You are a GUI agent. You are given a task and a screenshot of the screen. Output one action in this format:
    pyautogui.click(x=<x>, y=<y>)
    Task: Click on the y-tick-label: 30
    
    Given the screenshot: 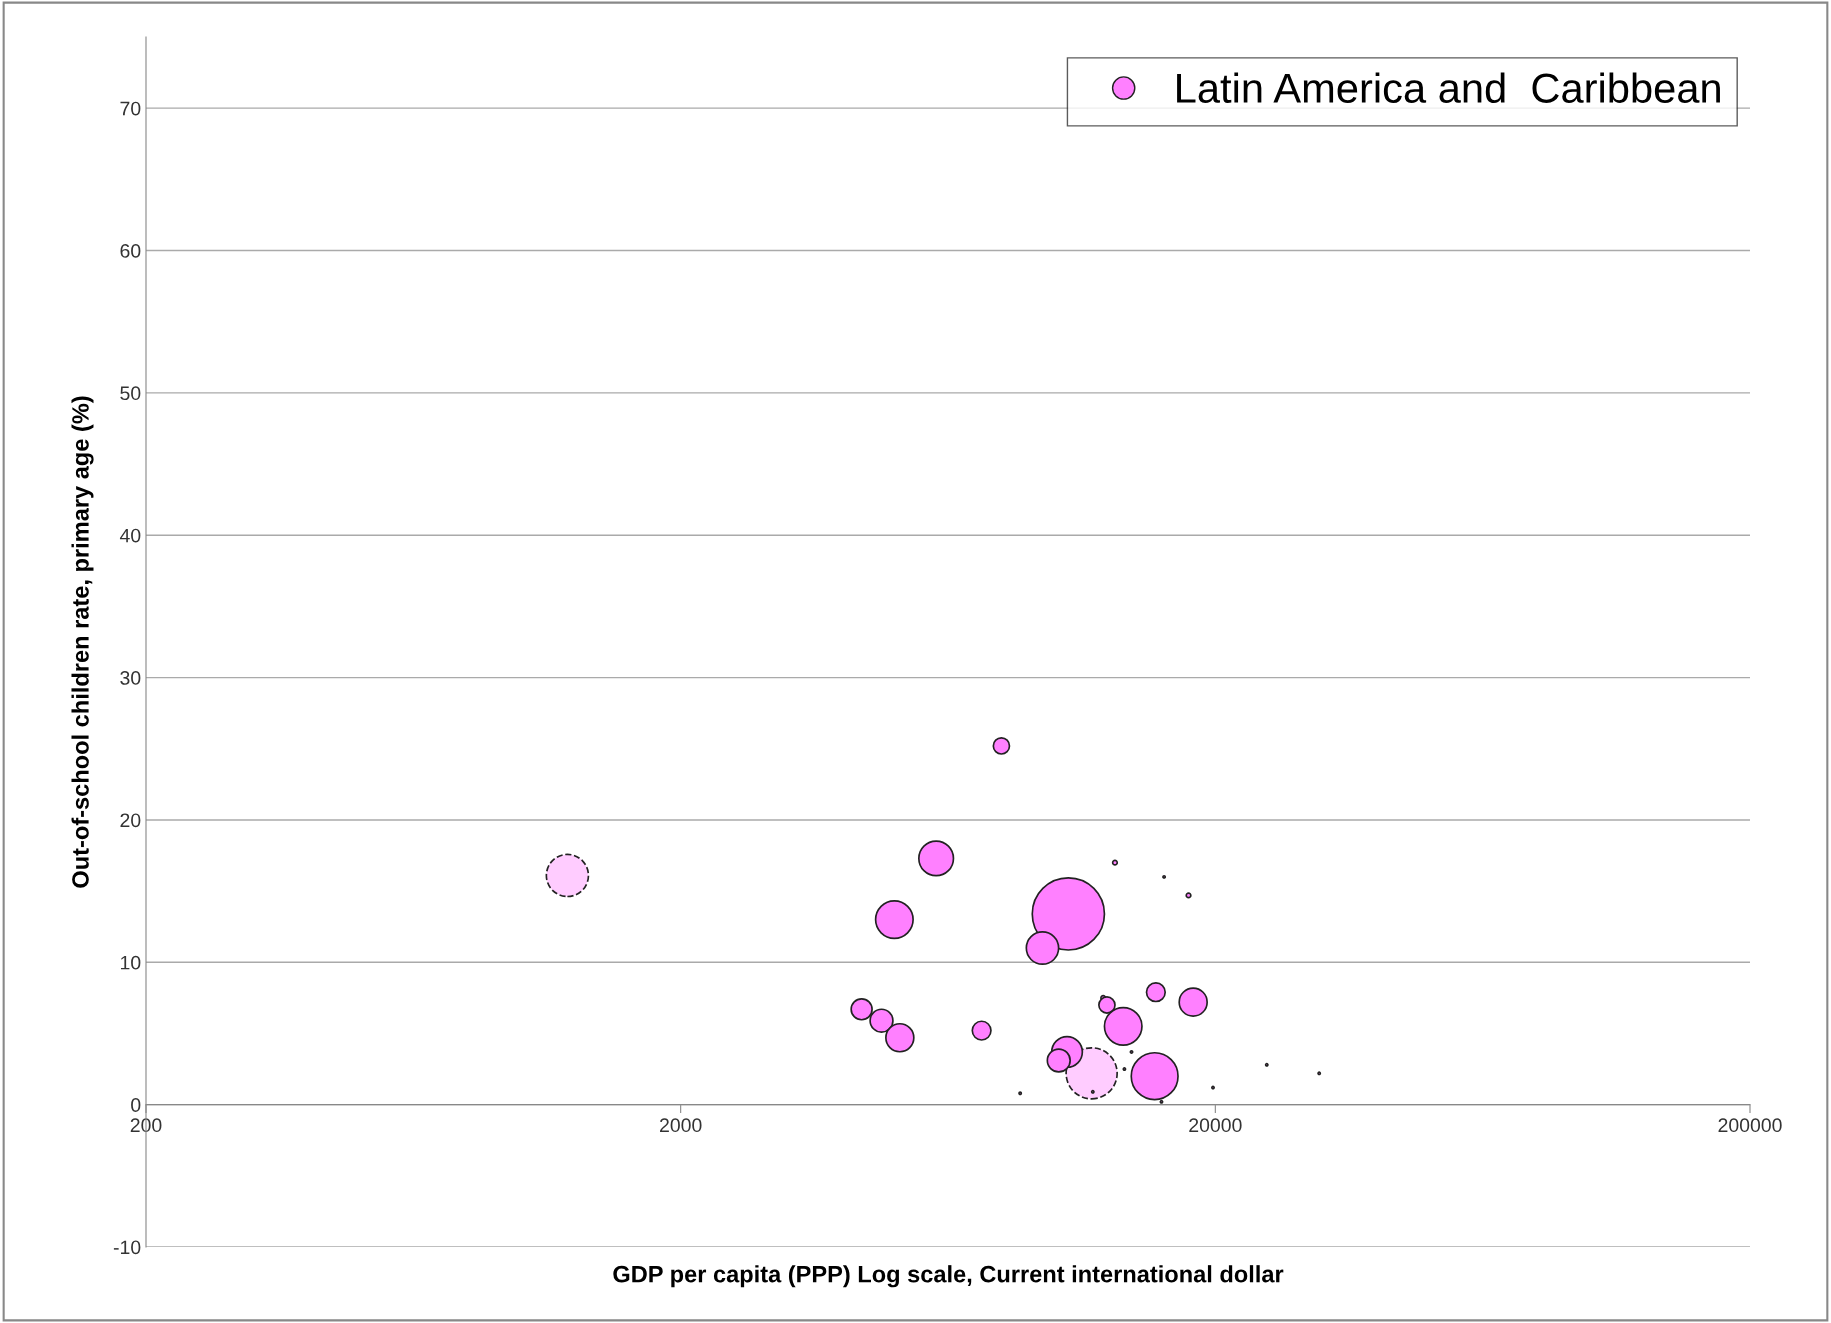 What is the action you would take?
    pyautogui.click(x=130, y=678)
    